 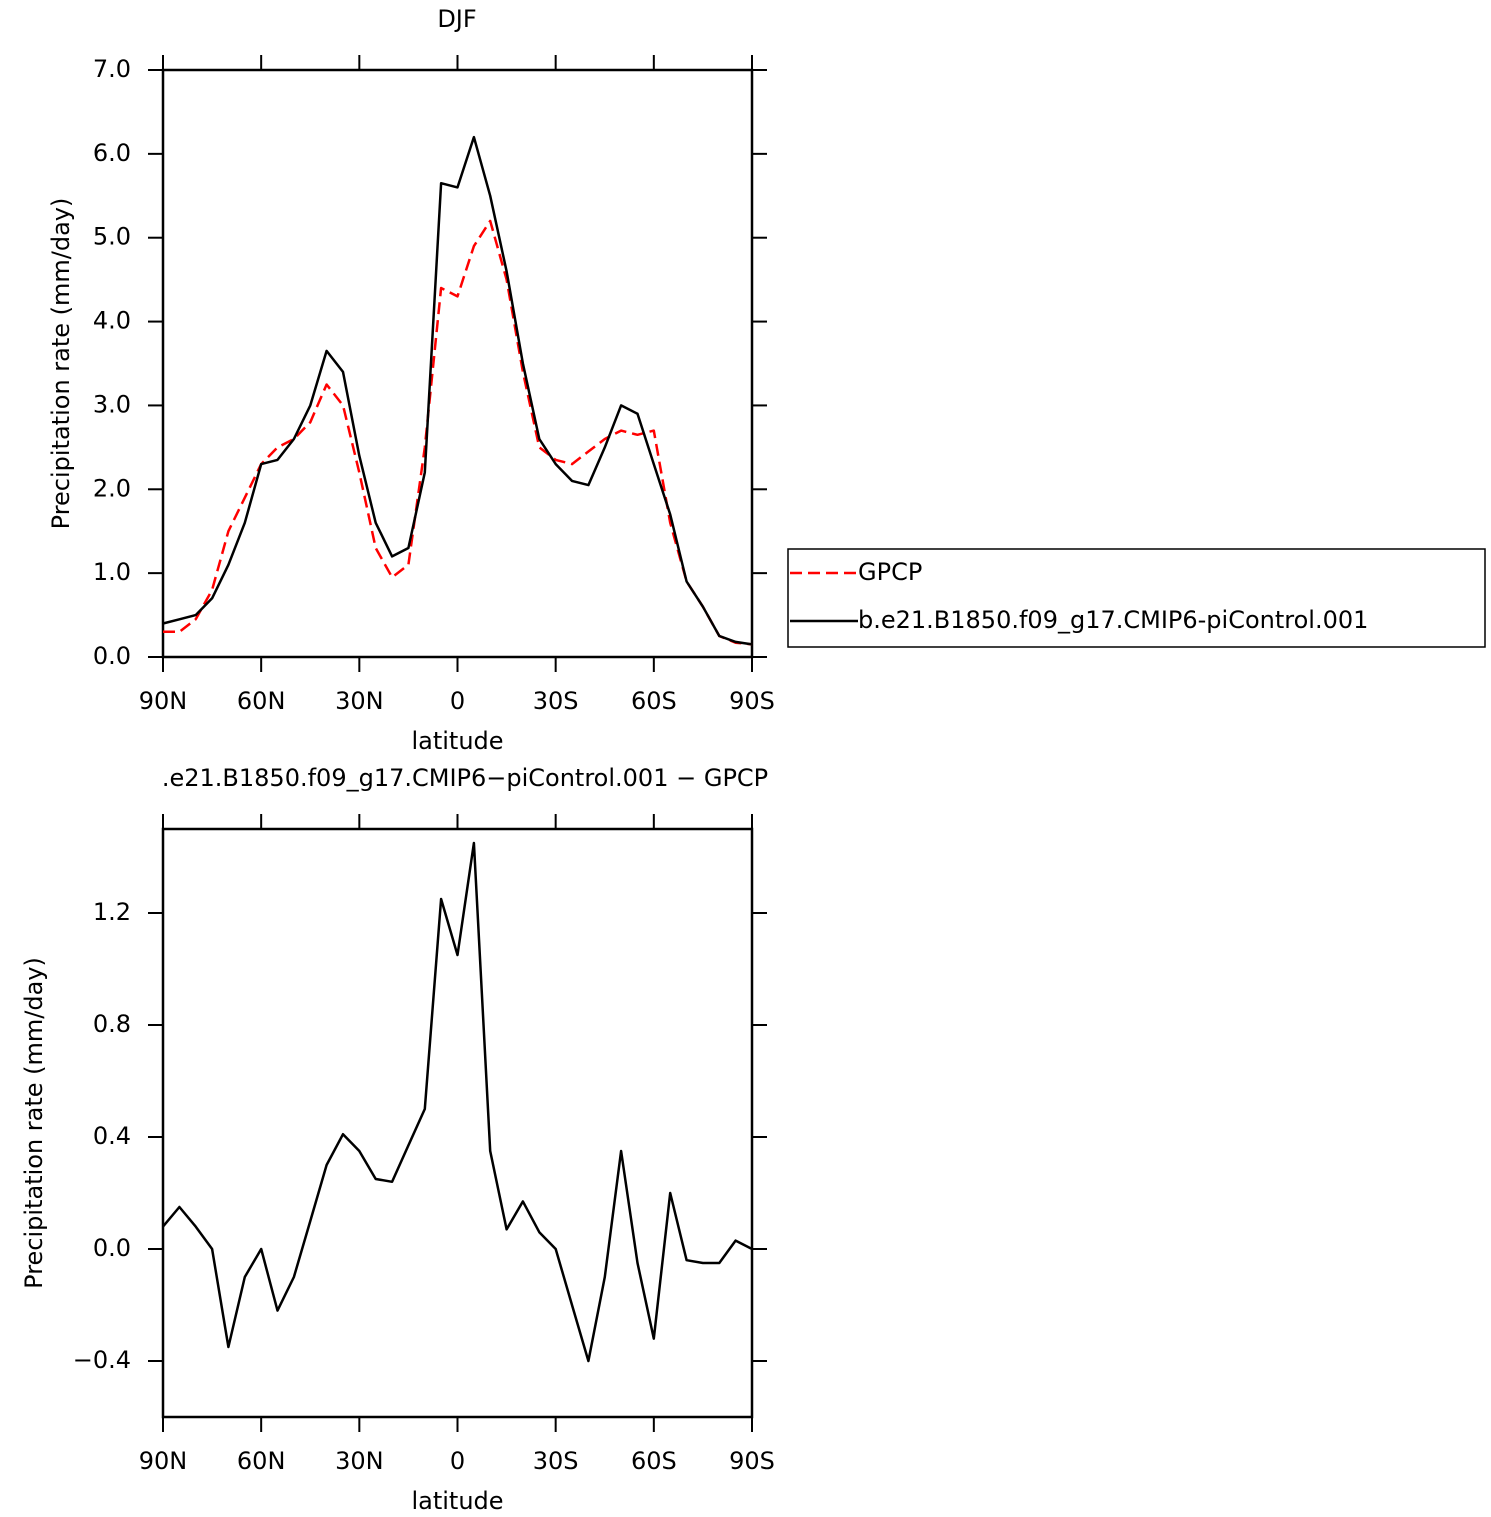 I want to click on legend-label: b.e21.B1850.f09_g17.CMIP6-piControl.001, so click(x=1113, y=620).